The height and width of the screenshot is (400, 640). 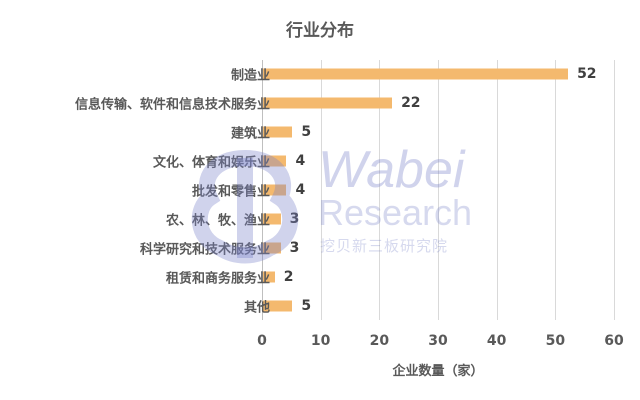 What do you see at coordinates (379, 341) in the screenshot?
I see `x-tick-label: 20` at bounding box center [379, 341].